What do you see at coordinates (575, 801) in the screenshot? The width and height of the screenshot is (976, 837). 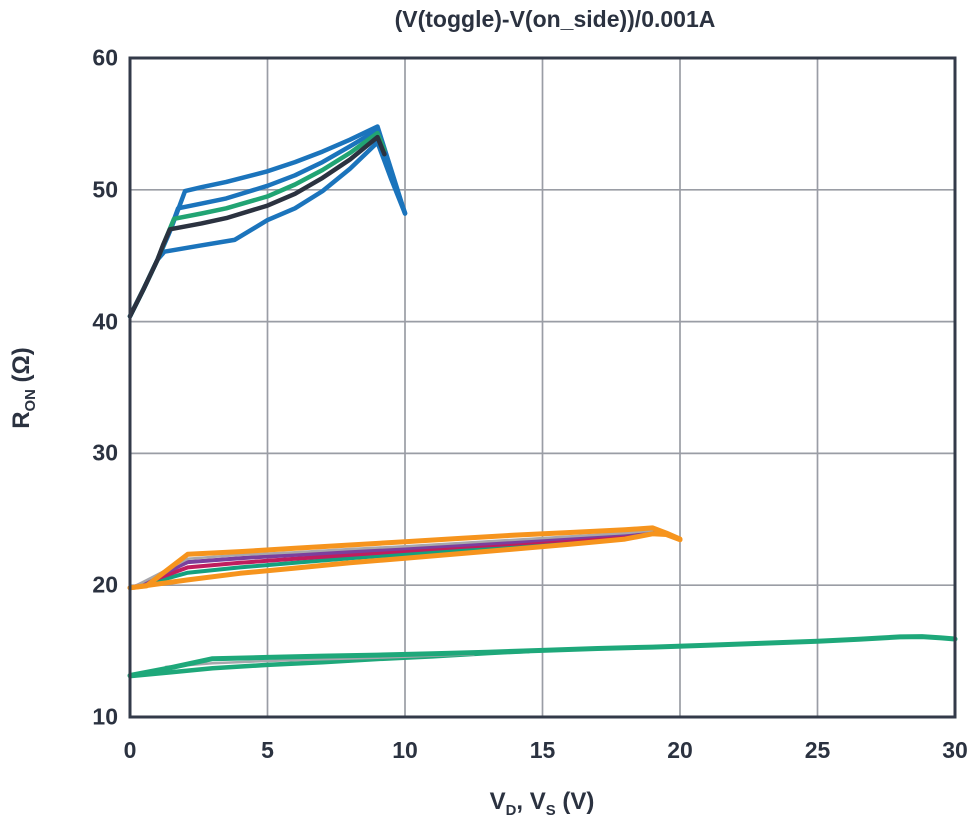 I see `x-axis-label-unit: (V)` at bounding box center [575, 801].